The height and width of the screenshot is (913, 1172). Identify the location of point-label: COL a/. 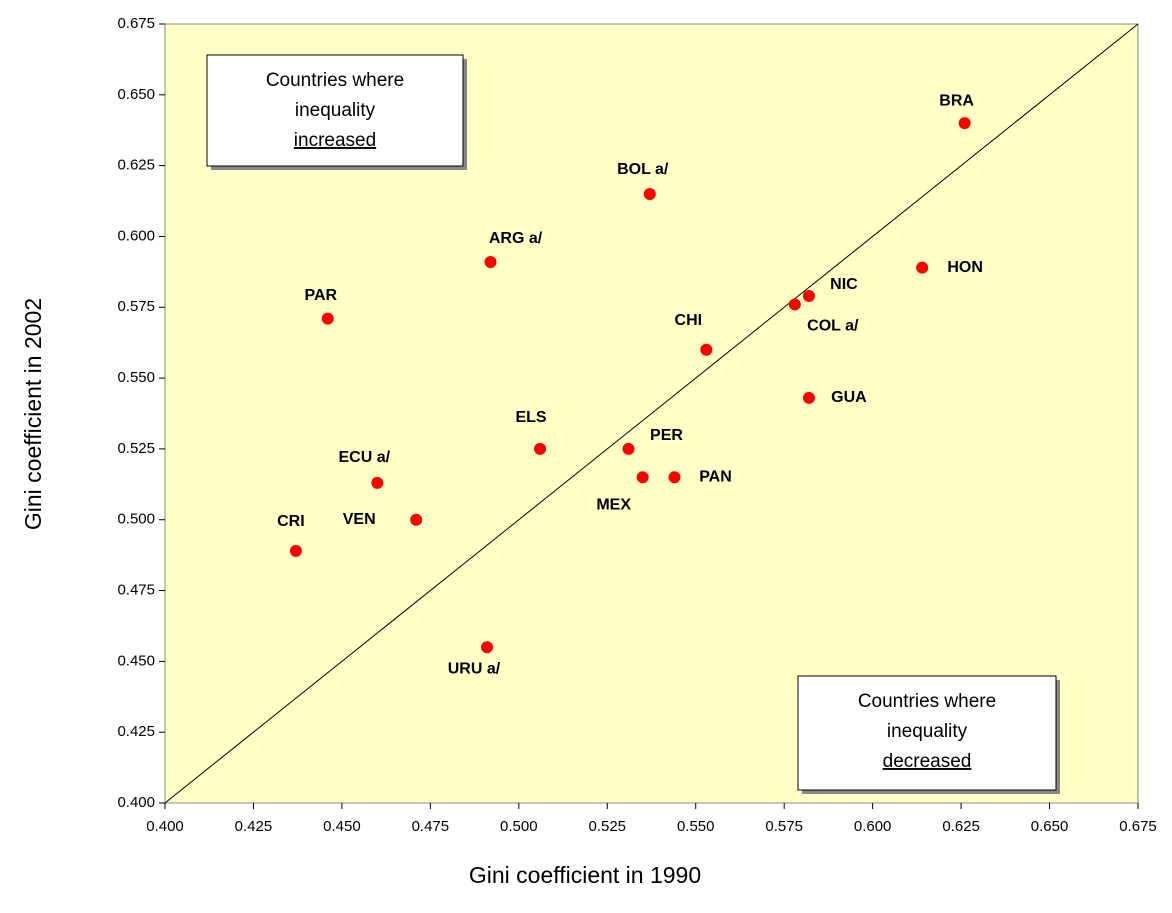
(833, 326).